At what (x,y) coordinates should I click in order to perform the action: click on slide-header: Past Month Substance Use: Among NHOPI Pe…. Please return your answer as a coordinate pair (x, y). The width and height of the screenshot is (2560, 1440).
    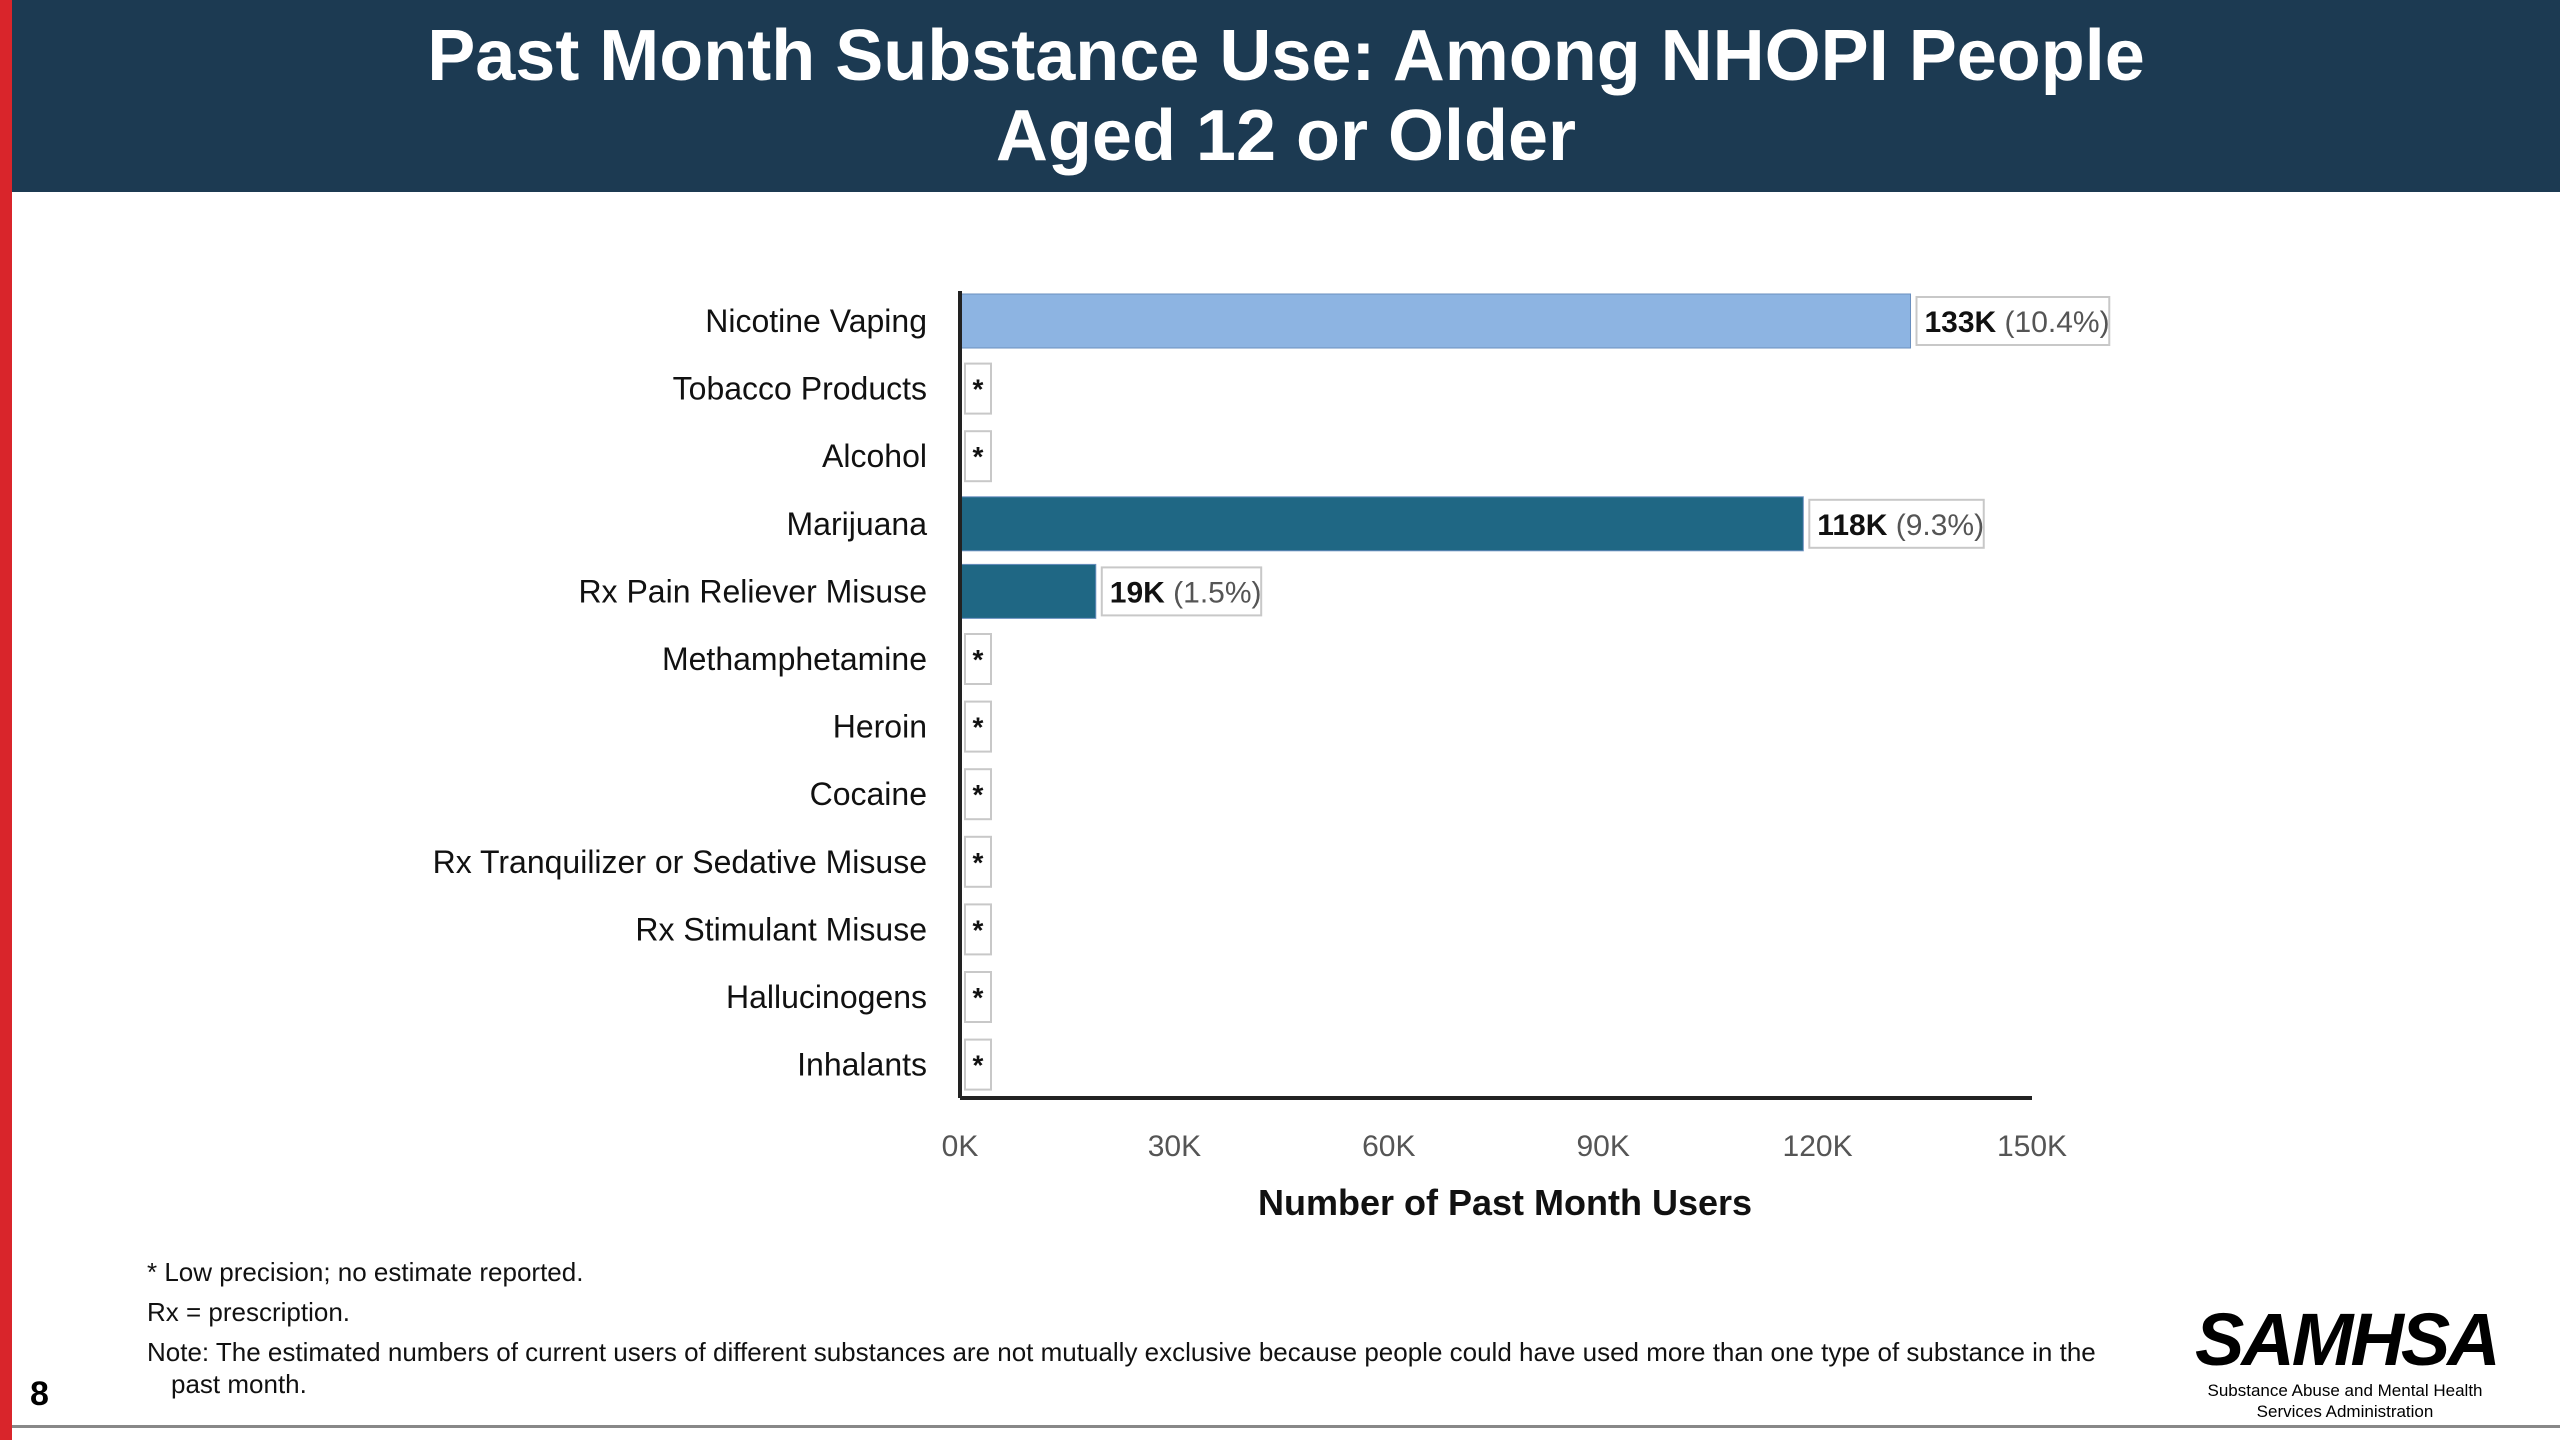
    Looking at the image, I should click on (1286, 96).